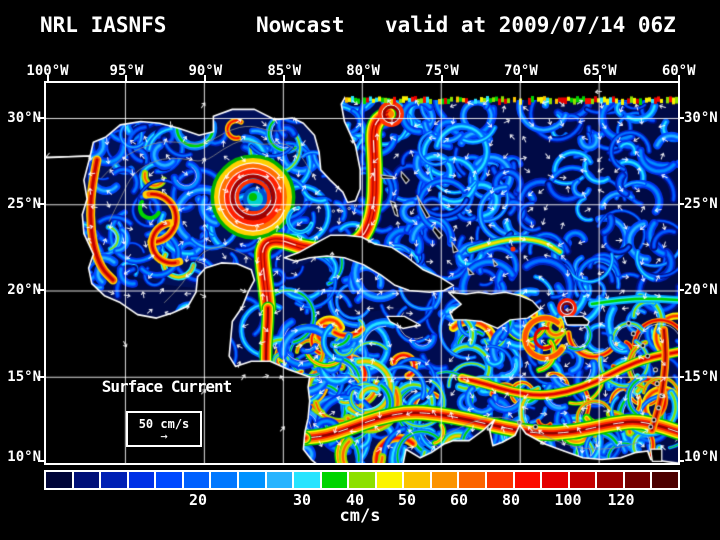 The height and width of the screenshot is (540, 720). What do you see at coordinates (678, 71) in the screenshot?
I see `lon-label: 60°W` at bounding box center [678, 71].